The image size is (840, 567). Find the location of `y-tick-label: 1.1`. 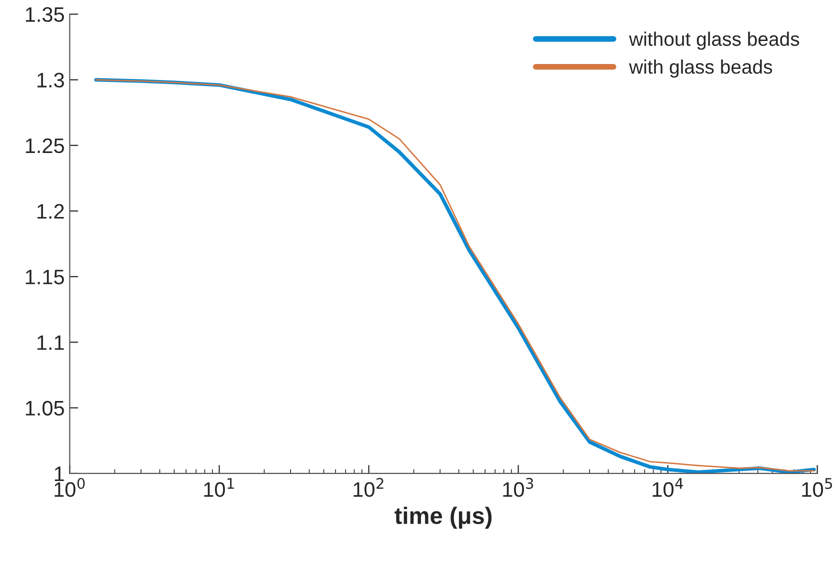

y-tick-label: 1.1 is located at coordinates (50, 342).